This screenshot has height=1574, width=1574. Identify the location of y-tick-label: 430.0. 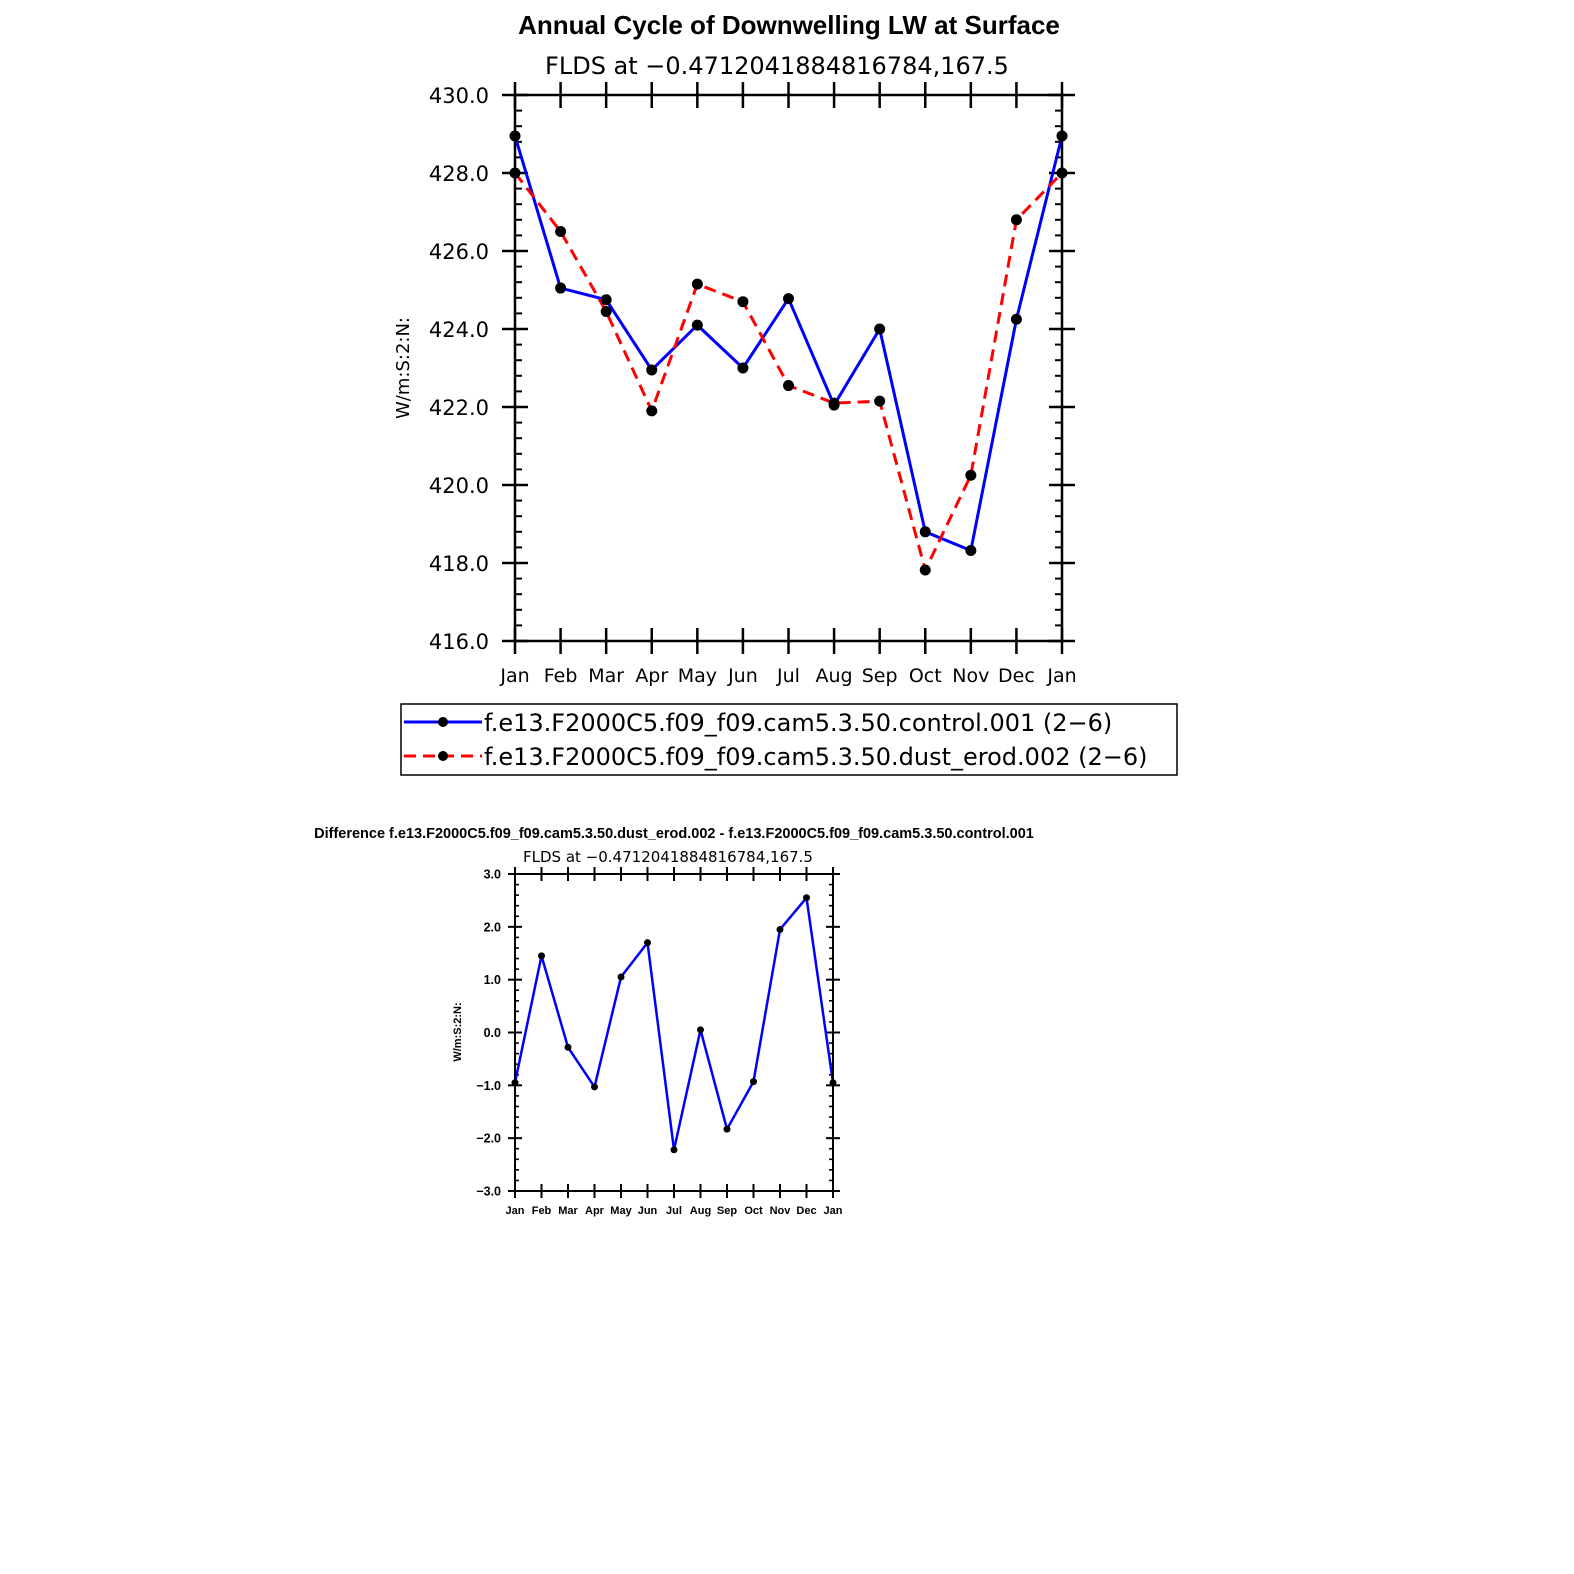
(459, 96).